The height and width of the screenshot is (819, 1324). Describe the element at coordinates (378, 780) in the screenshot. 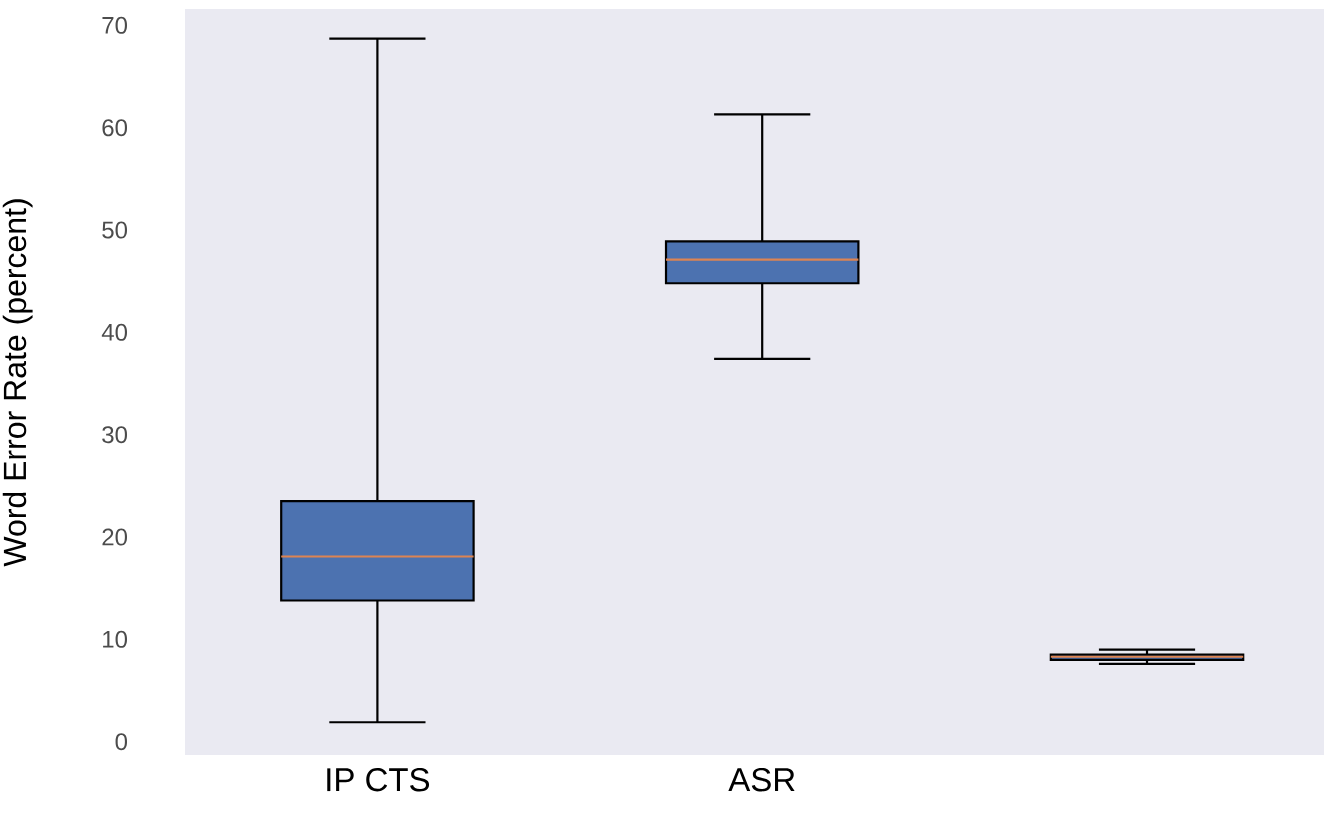

I see `x-tick-label: IP CTS` at that location.